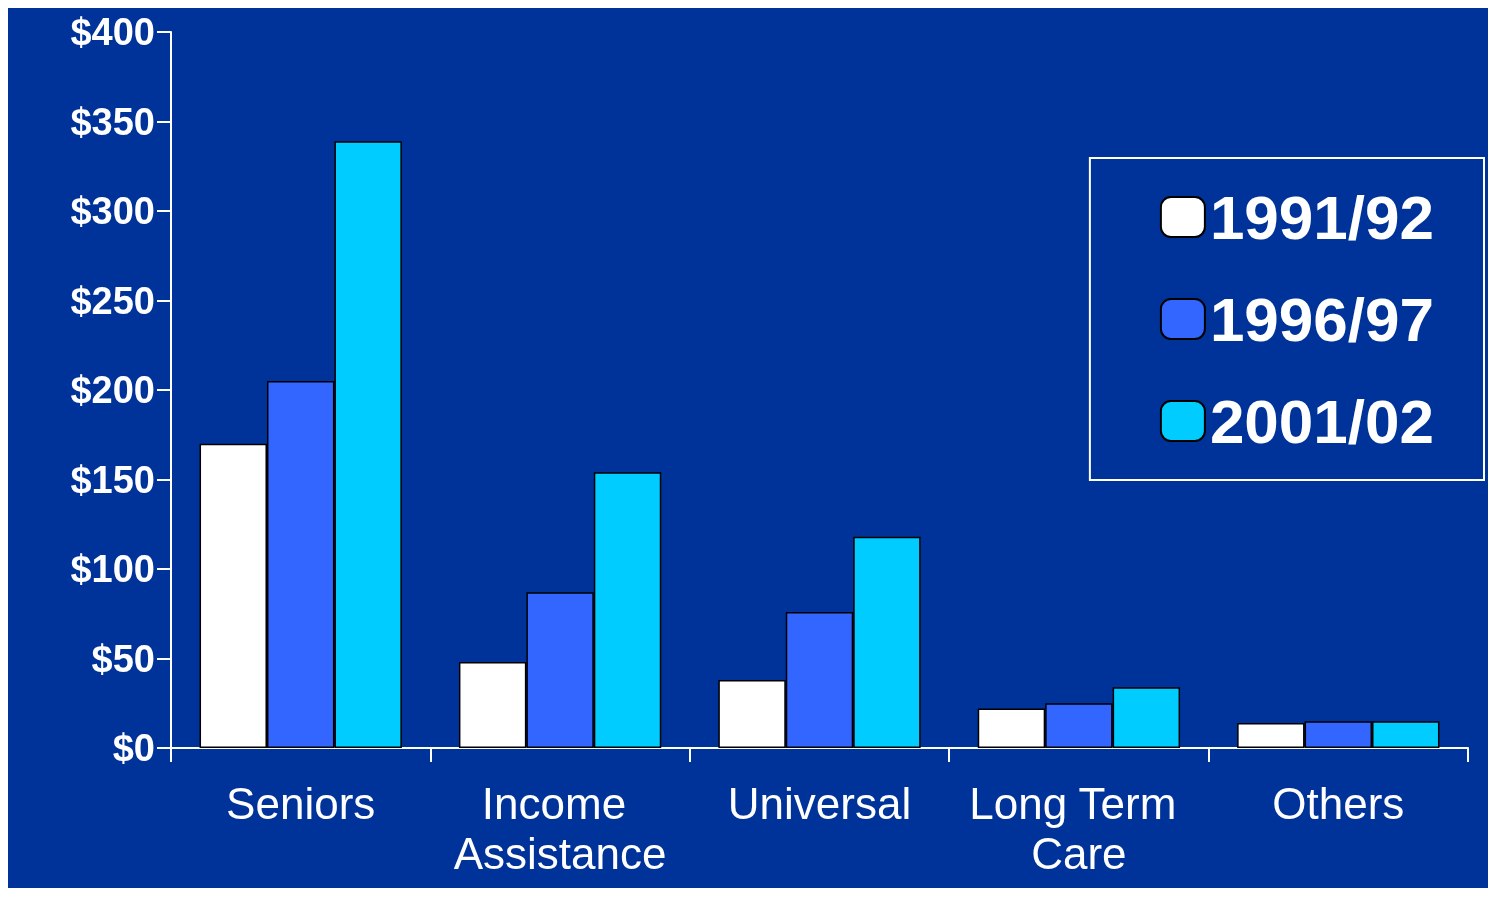 The image size is (1497, 898). What do you see at coordinates (819, 803) in the screenshot?
I see `x-tick-label: Universal` at bounding box center [819, 803].